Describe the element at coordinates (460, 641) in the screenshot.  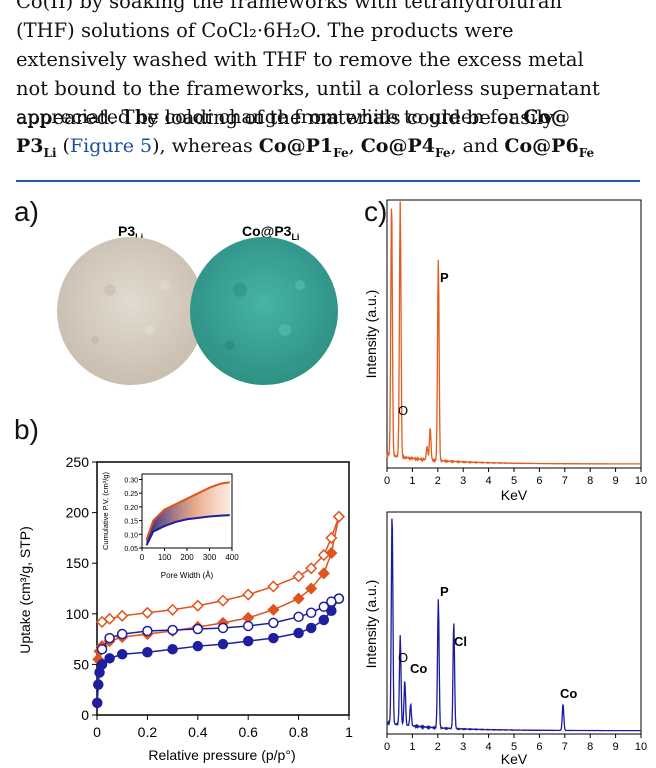
I see `peak-label-cl: Cl` at that location.